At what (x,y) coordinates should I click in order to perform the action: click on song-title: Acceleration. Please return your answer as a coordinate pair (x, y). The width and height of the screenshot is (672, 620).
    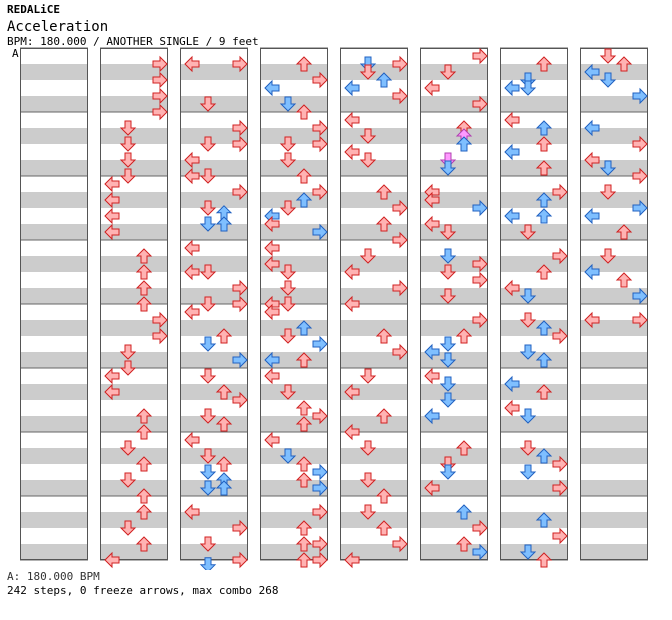
    Looking at the image, I should click on (58, 27).